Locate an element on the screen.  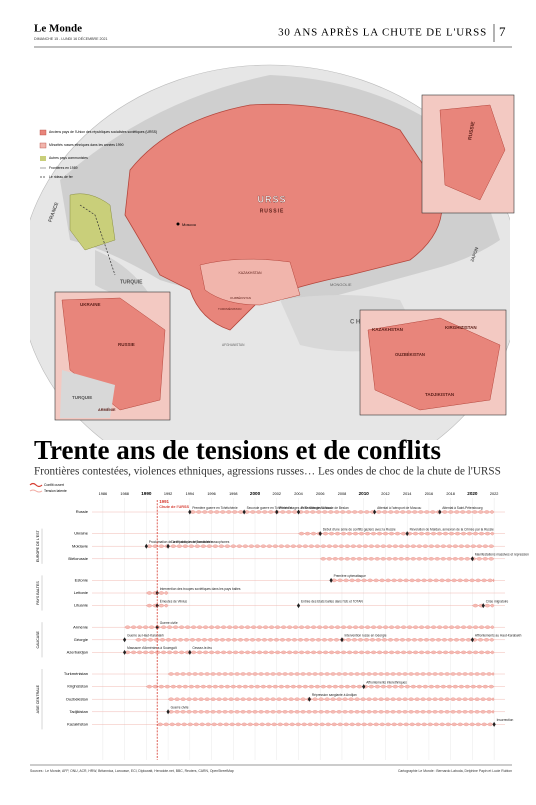
group-name: CAUCASE is located at coordinates (38, 640).